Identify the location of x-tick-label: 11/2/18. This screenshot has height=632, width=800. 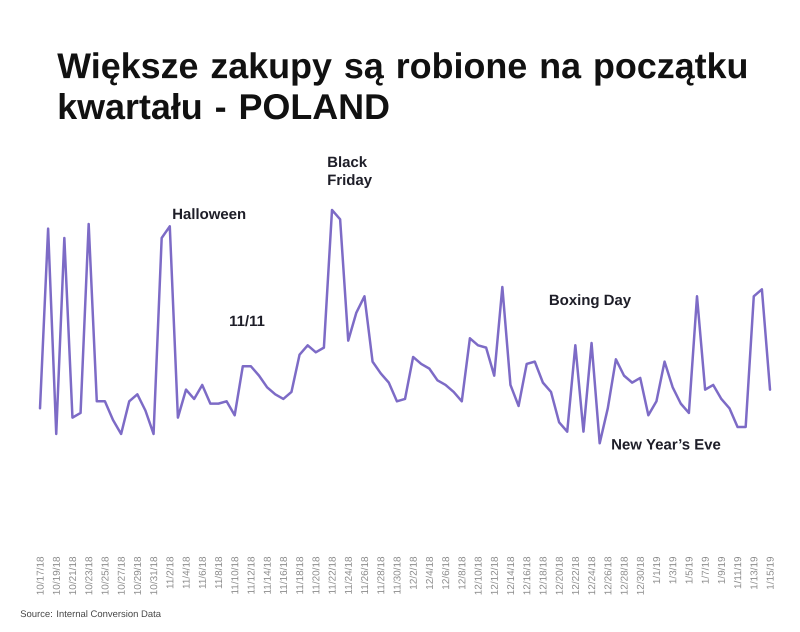
(170, 572).